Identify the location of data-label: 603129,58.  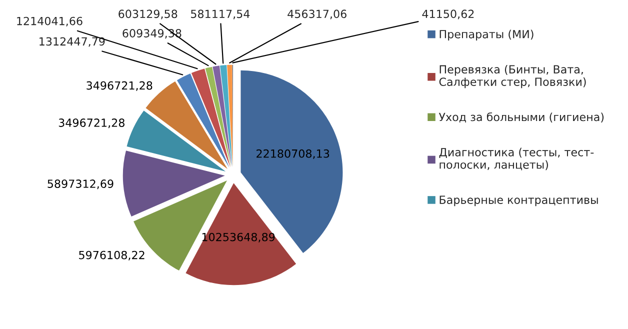
(148, 15).